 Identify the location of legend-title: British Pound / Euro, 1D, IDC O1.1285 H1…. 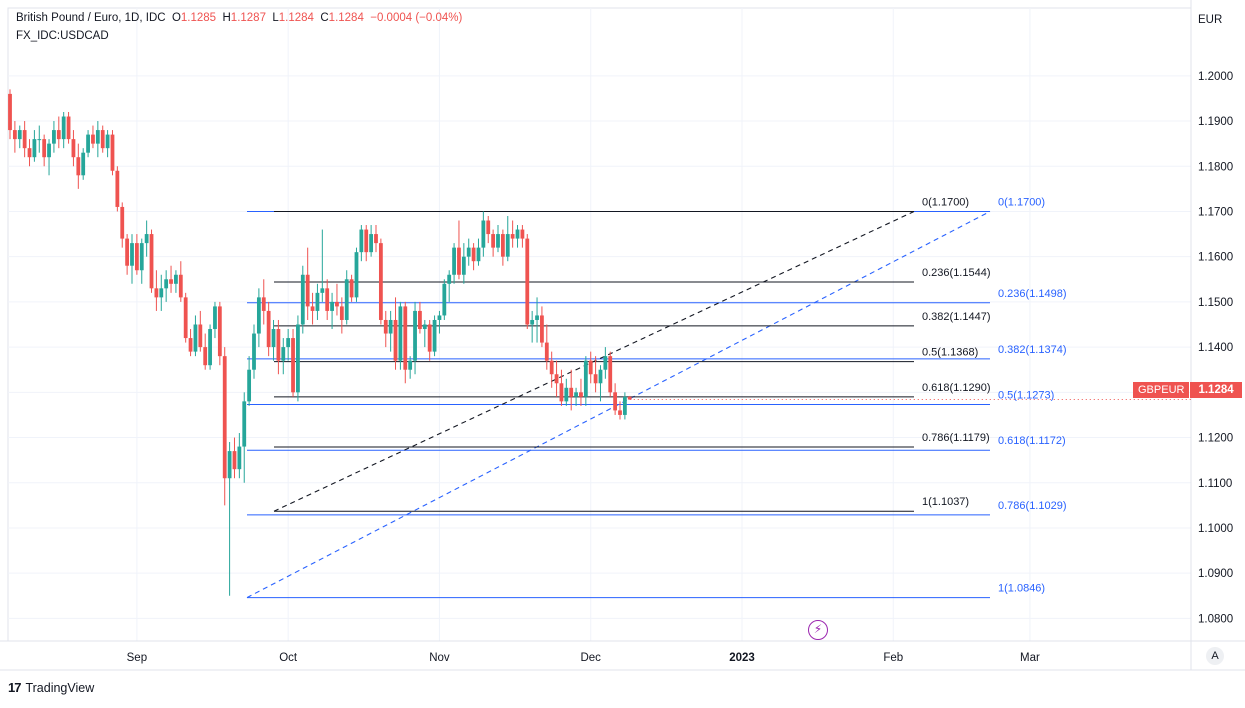
(239, 18).